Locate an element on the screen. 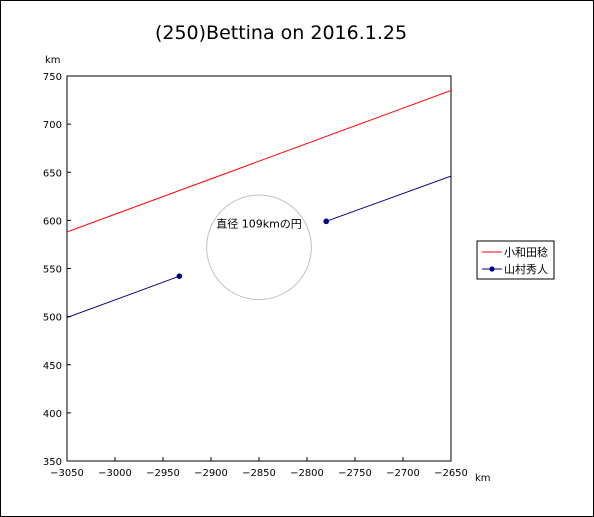  legend-box is located at coordinates (515, 260).